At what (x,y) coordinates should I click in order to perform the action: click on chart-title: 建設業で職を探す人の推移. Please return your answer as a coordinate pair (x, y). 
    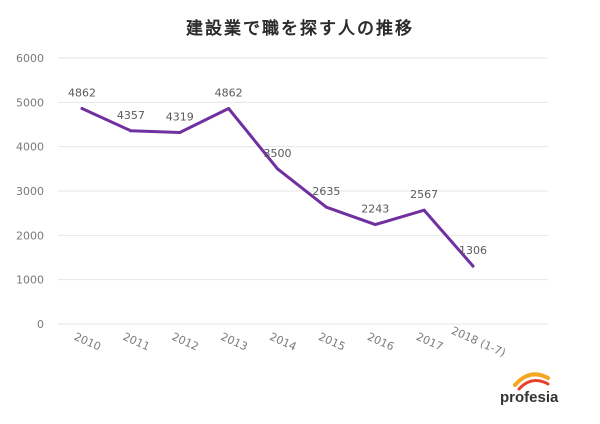
    Looking at the image, I should click on (300, 29).